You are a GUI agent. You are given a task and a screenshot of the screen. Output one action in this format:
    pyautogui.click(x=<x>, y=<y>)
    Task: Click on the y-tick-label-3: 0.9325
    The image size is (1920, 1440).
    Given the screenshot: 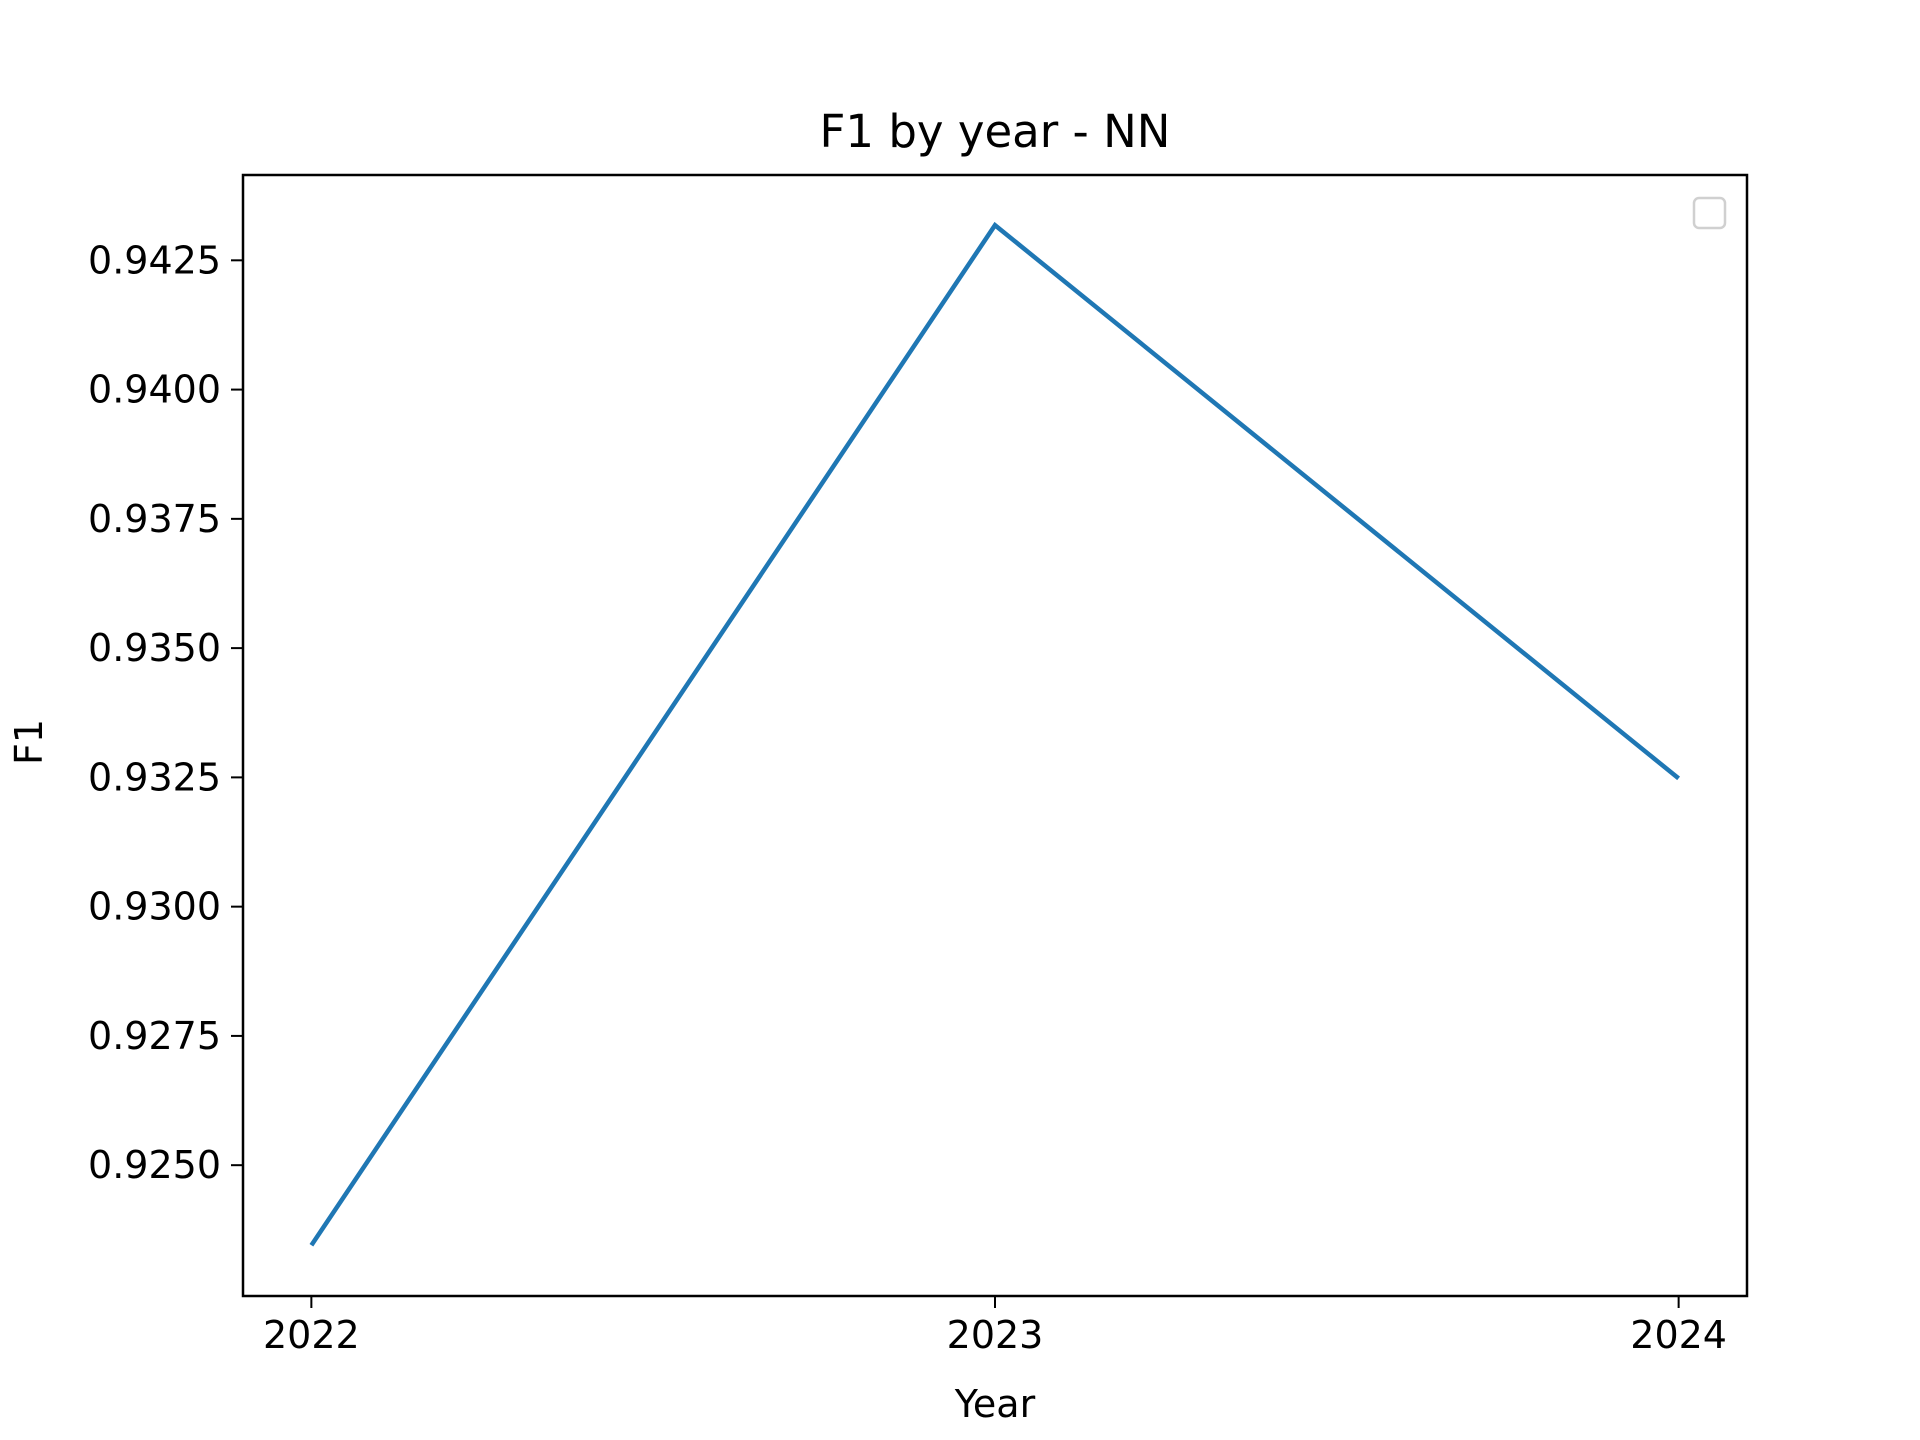 What is the action you would take?
    pyautogui.click(x=154, y=777)
    